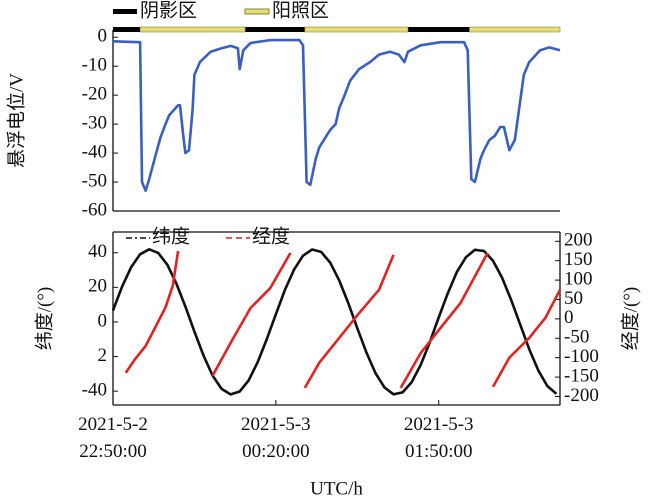 The image size is (650, 504). Describe the element at coordinates (578, 259) in the screenshot. I see `y2-tick-label: 150` at that location.